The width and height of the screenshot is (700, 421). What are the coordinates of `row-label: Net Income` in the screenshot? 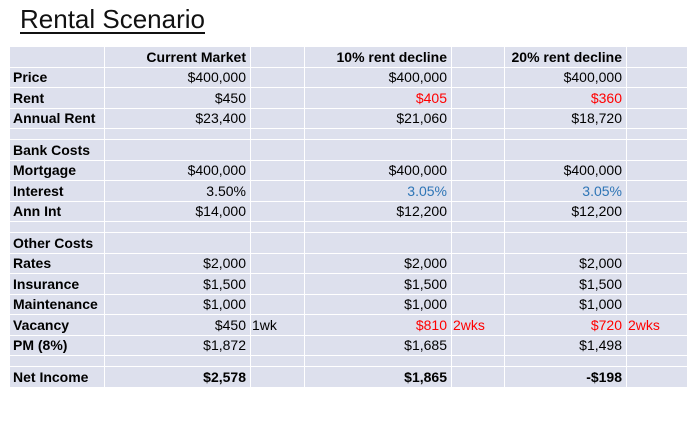 It's located at (57, 377).